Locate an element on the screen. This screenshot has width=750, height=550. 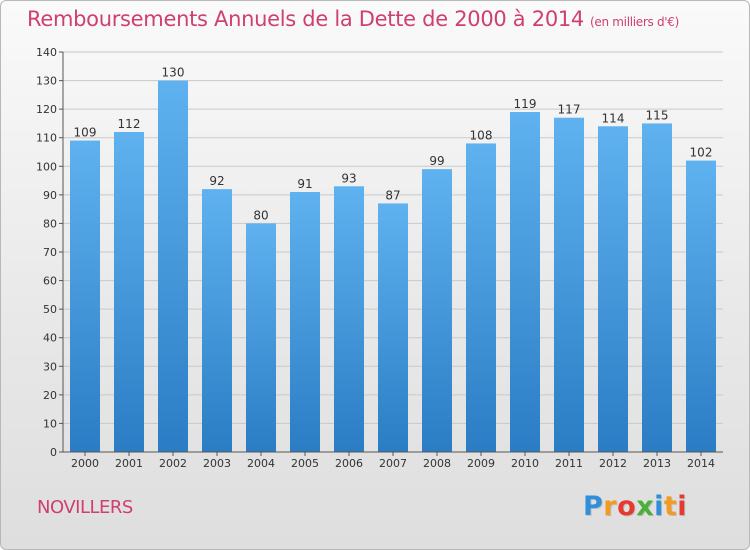
x-tick-label: 2009 is located at coordinates (481, 463).